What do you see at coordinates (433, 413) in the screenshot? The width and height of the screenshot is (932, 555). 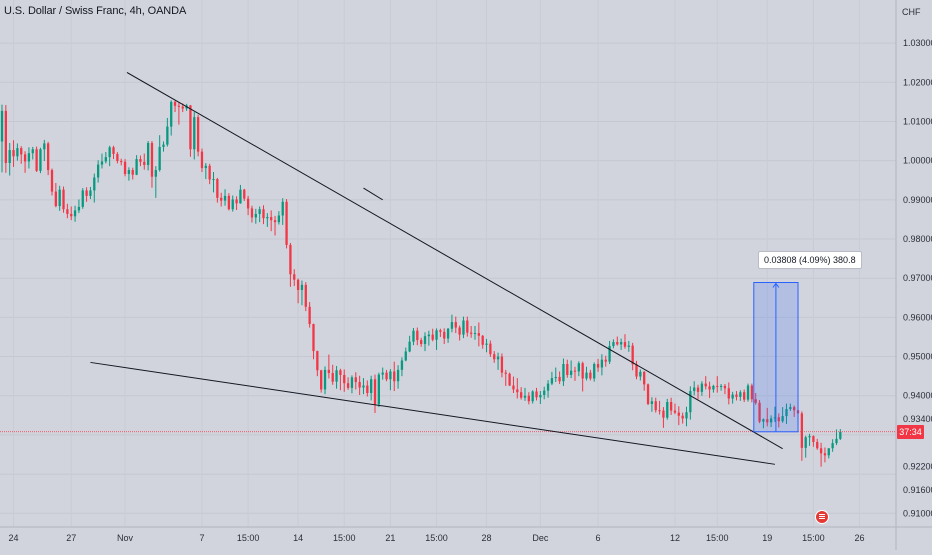 I see `trendline-lower` at bounding box center [433, 413].